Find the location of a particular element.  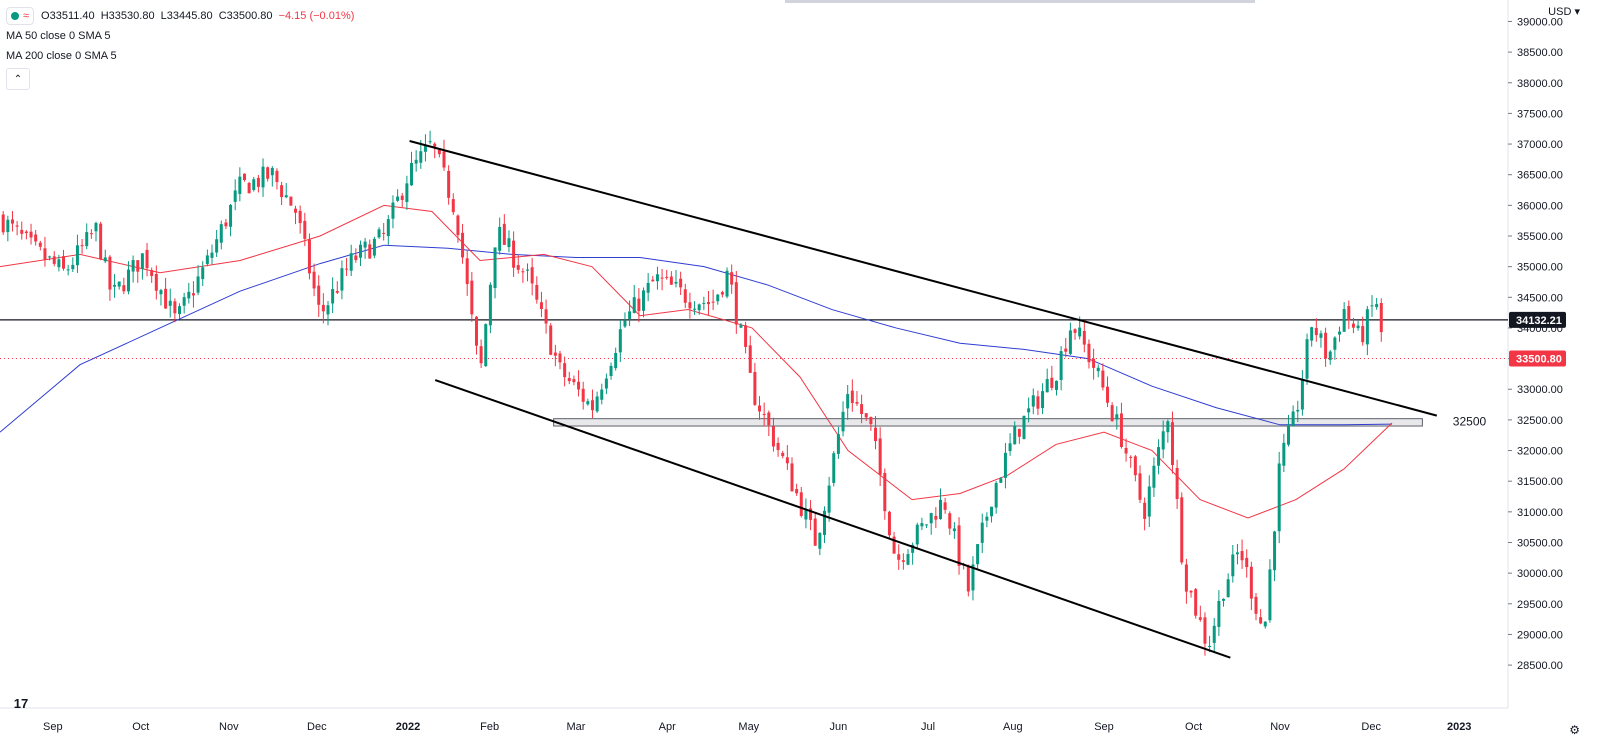

legend-status-badge: ≈ is located at coordinates (20, 16).